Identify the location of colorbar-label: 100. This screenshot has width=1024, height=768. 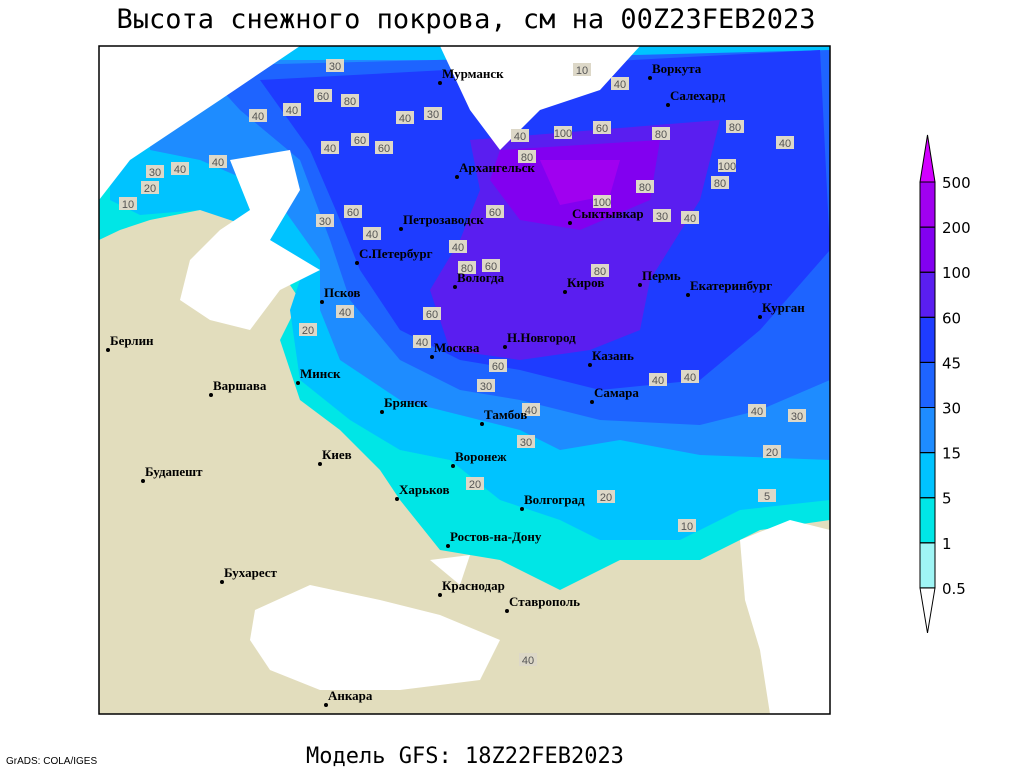
(956, 273).